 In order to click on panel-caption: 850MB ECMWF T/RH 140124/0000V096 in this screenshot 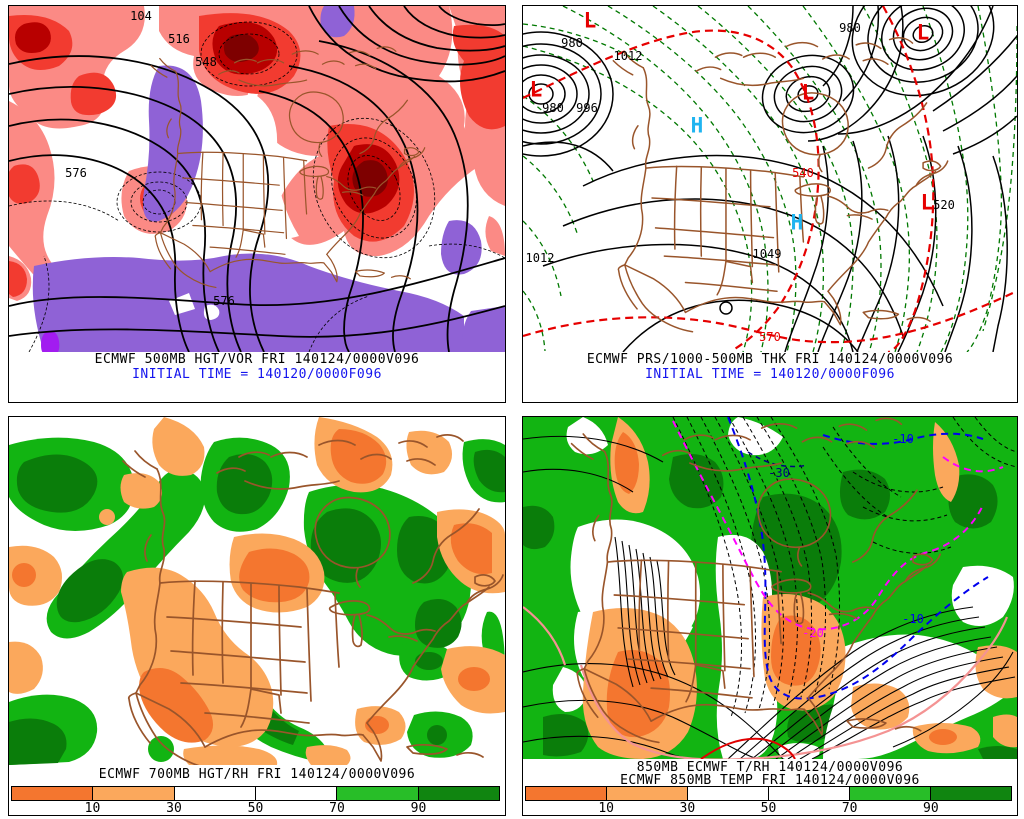, I will do `click(770, 767)`.